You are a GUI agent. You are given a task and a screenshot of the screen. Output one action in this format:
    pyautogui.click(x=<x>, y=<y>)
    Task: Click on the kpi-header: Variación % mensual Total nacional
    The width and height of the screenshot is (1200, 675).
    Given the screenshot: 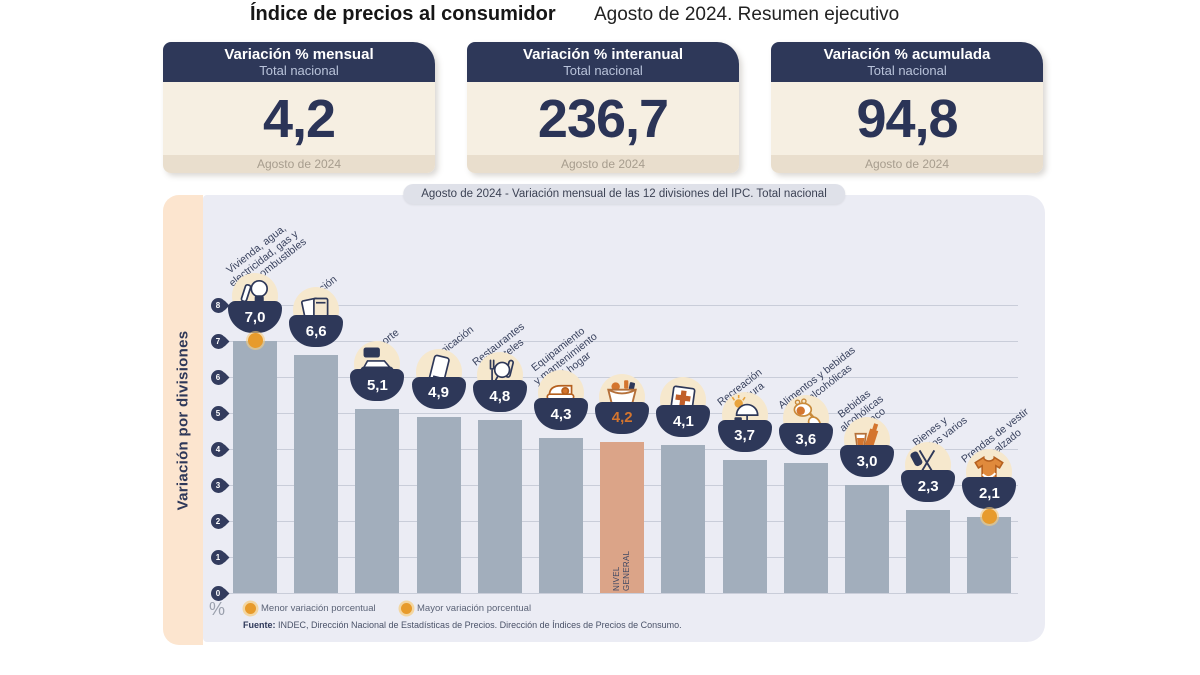 What is the action you would take?
    pyautogui.click(x=299, y=62)
    